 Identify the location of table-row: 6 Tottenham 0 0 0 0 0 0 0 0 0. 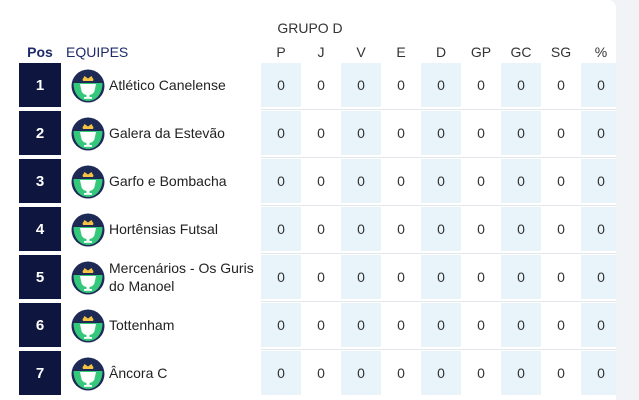
(308, 325).